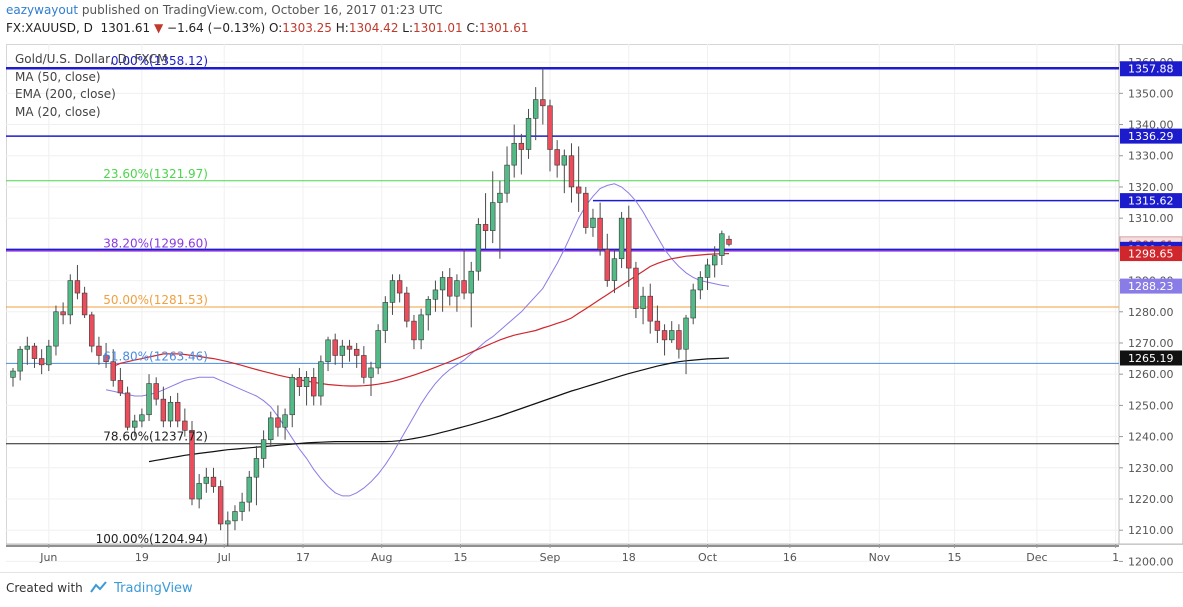  I want to click on y-tick-label: 1320.00, so click(1151, 187).